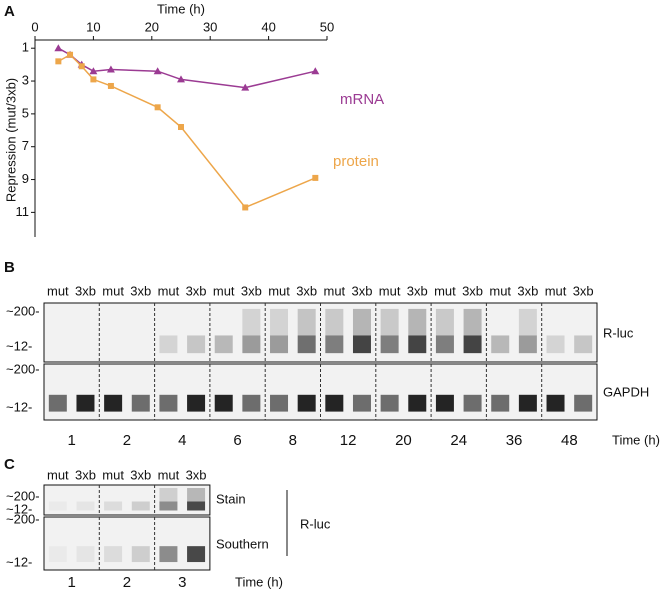  What do you see at coordinates (10, 140) in the screenshot?
I see `y-axis-title: Repression (mut/3xb)` at bounding box center [10, 140].